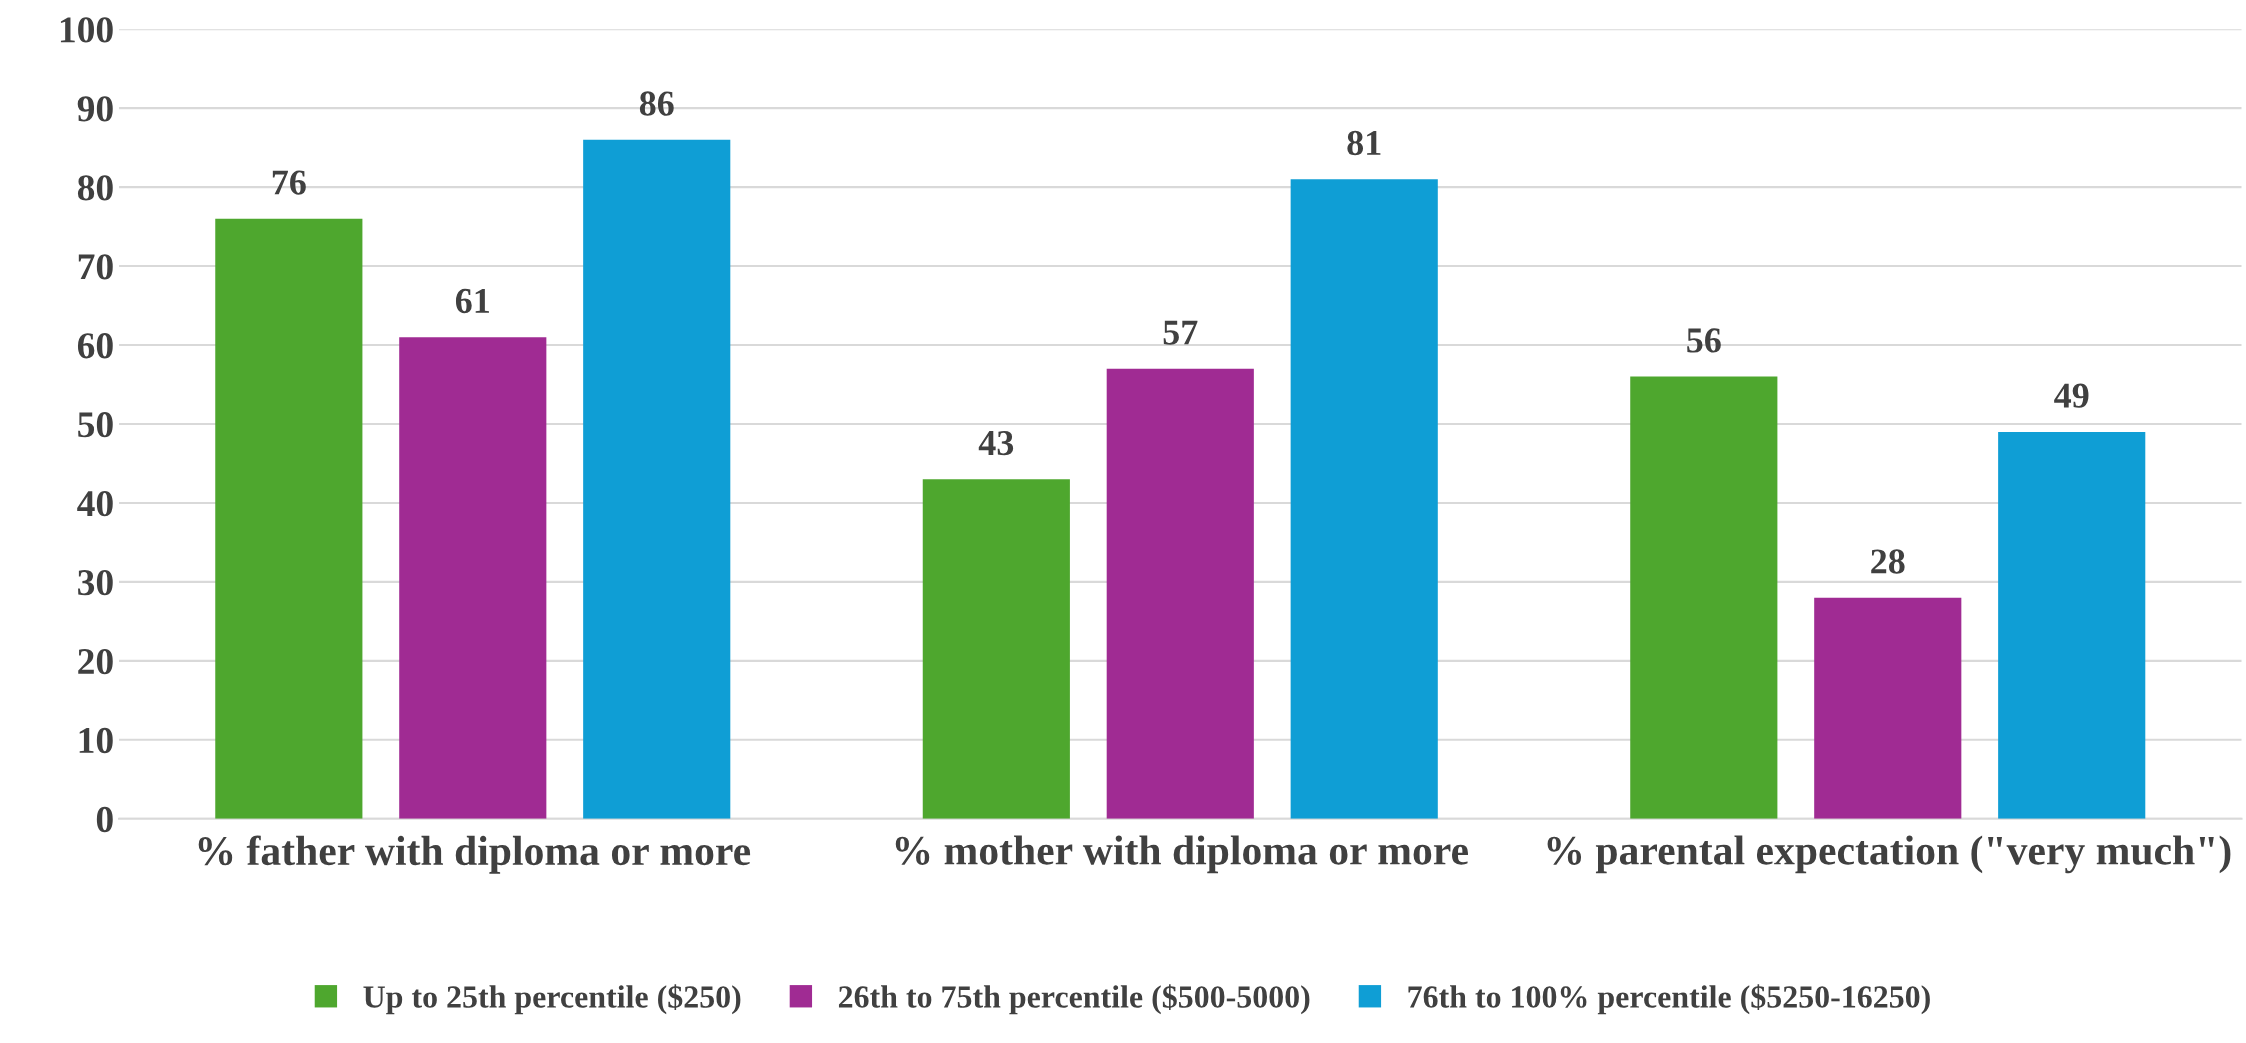  What do you see at coordinates (95, 582) in the screenshot?
I see `y-tick-label: 30` at bounding box center [95, 582].